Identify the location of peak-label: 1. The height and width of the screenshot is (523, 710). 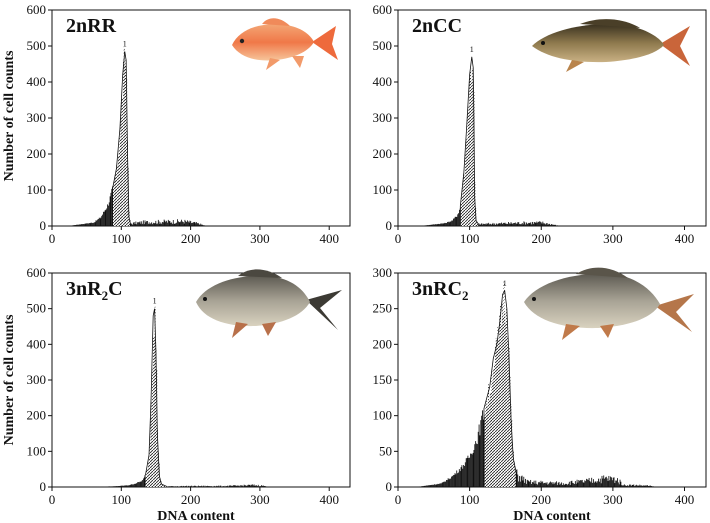
(155, 301).